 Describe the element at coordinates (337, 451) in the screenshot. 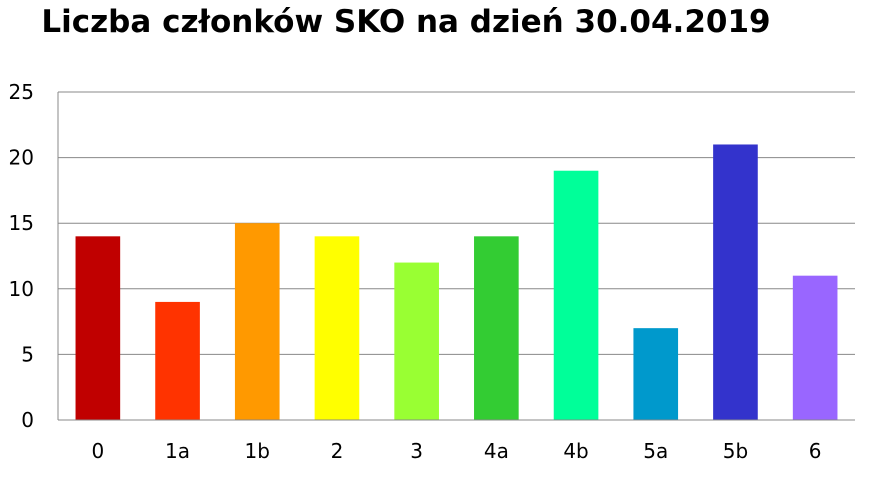

I see `x-tick-label: 2` at that location.